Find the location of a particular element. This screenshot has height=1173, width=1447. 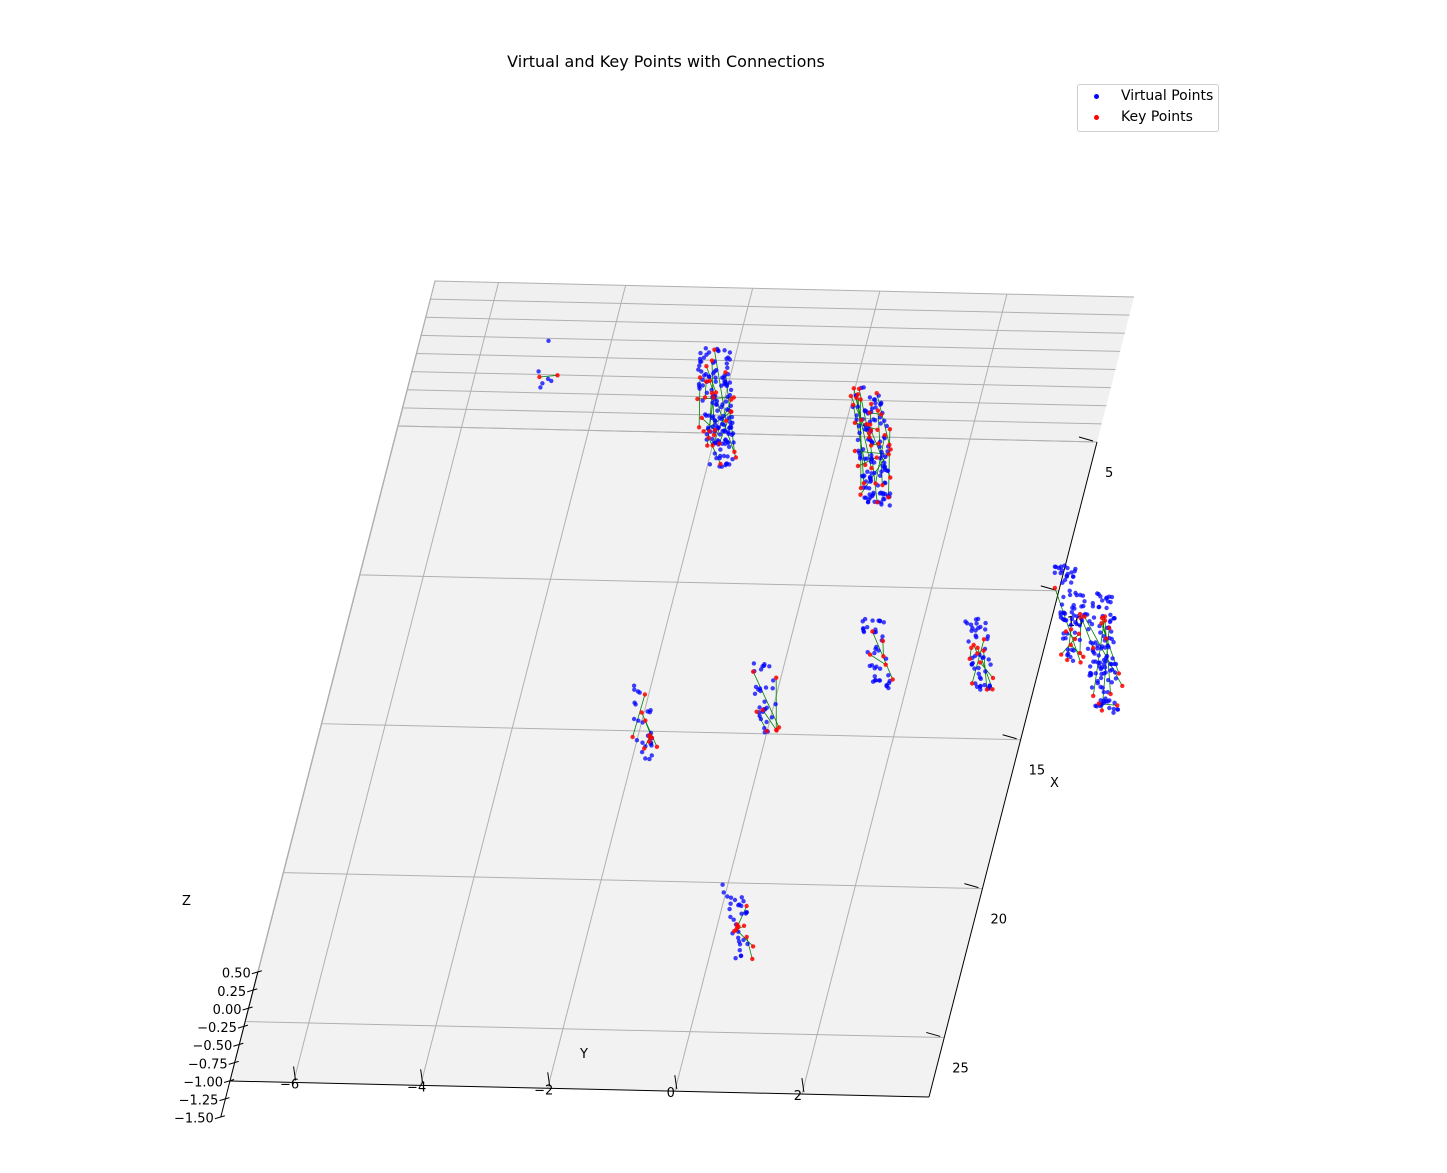

point-cluster is located at coordinates (548, 364).